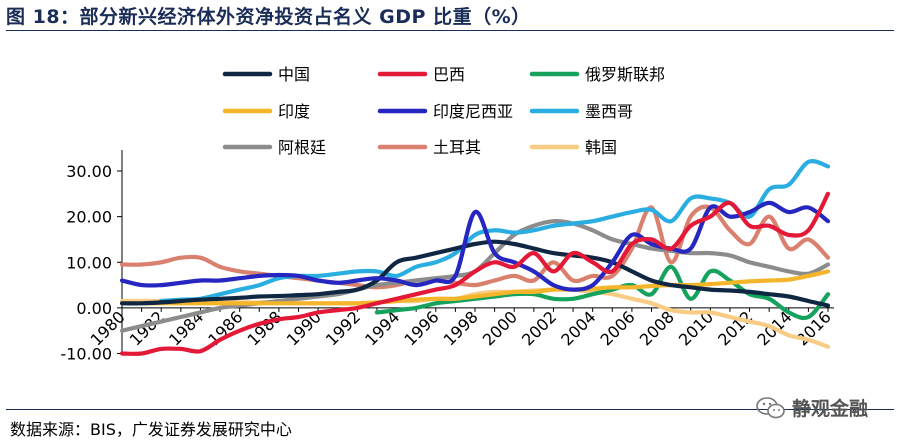  I want to click on chart-title: 图 18：部分新兴经济体外资净投资占名义 GDP 比重（%）, so click(268, 17).